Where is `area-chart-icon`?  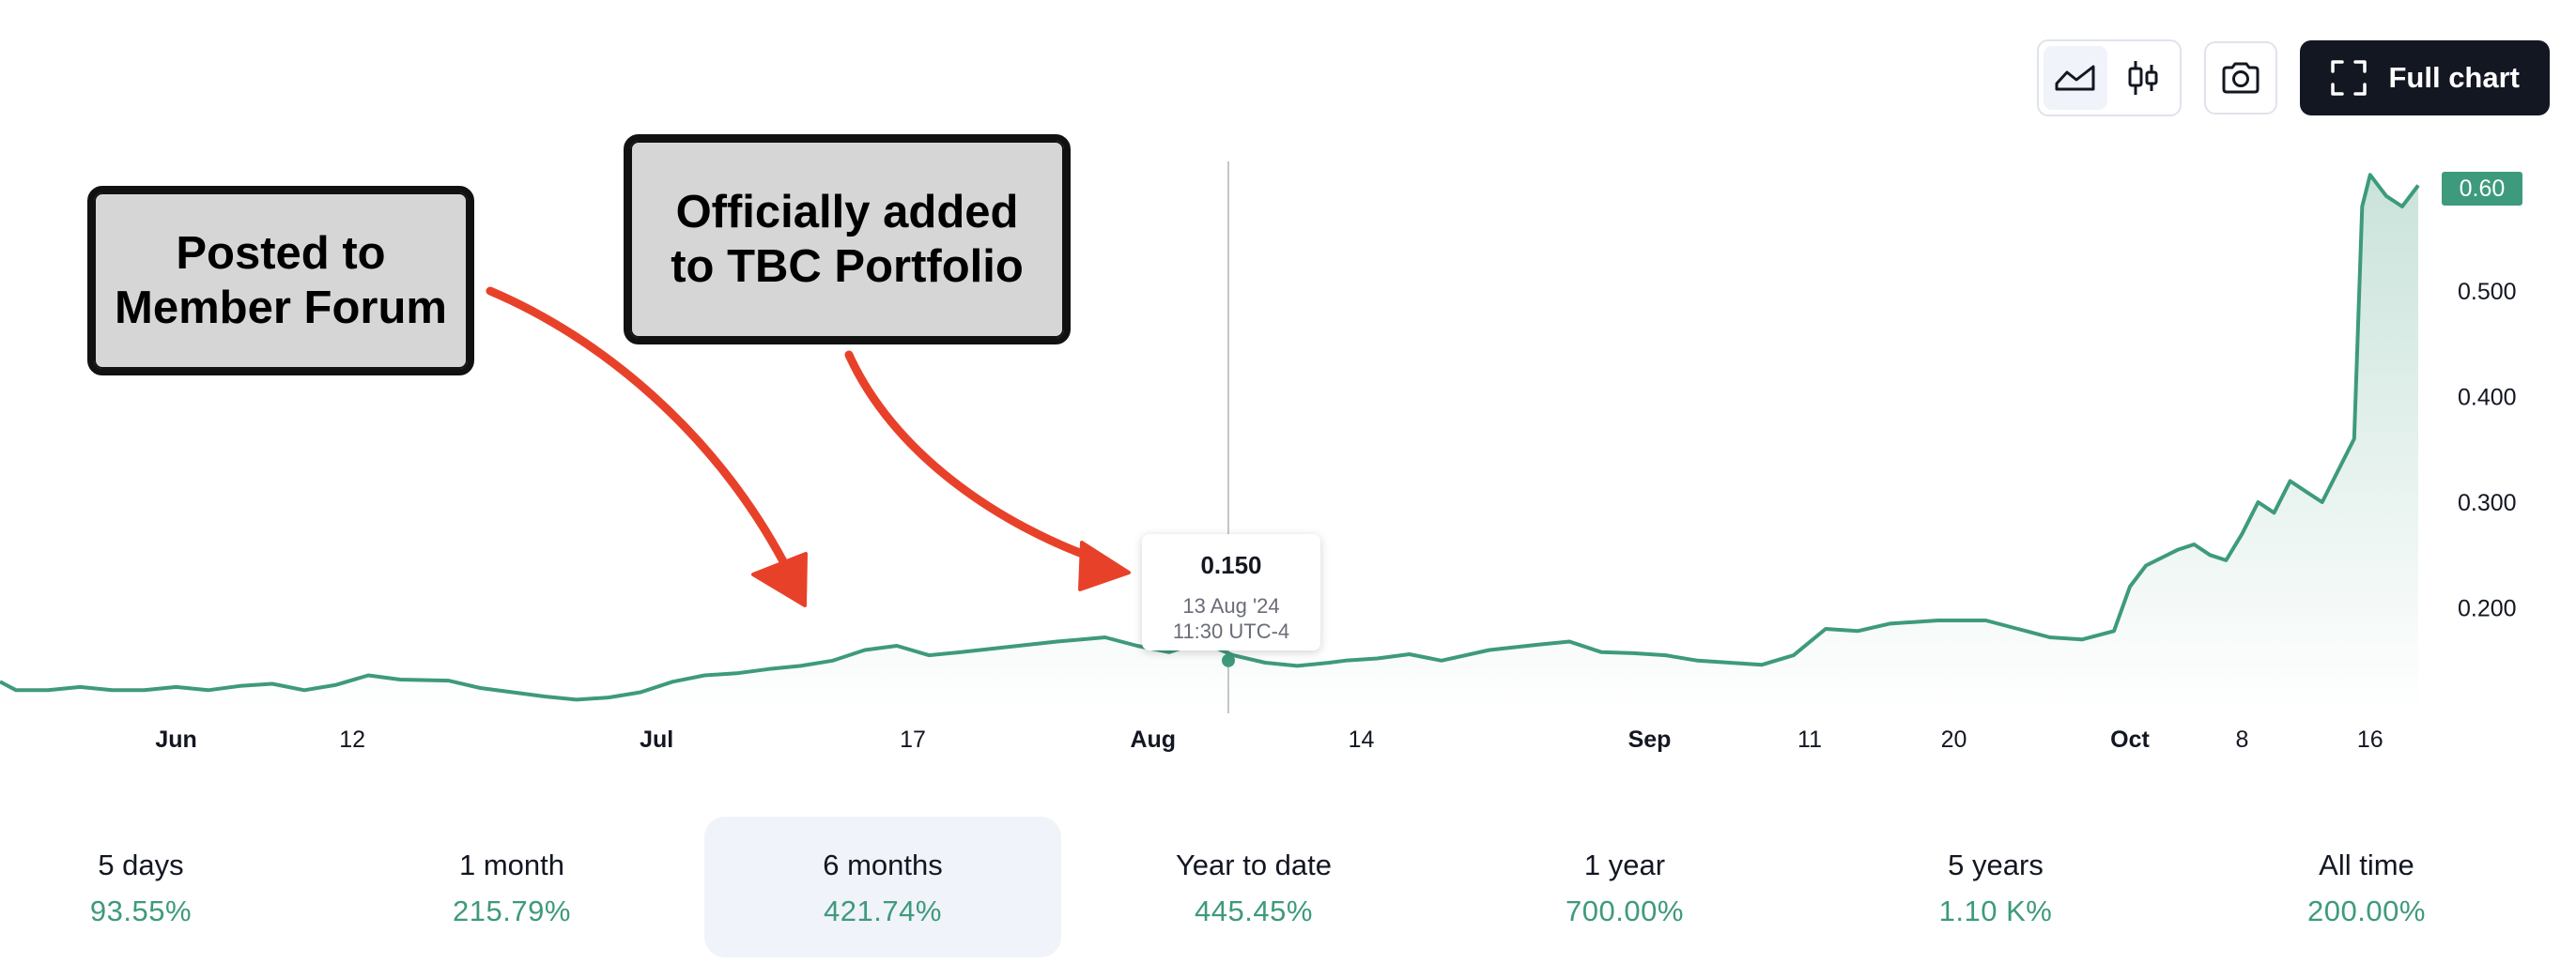 area-chart-icon is located at coordinates (2075, 78).